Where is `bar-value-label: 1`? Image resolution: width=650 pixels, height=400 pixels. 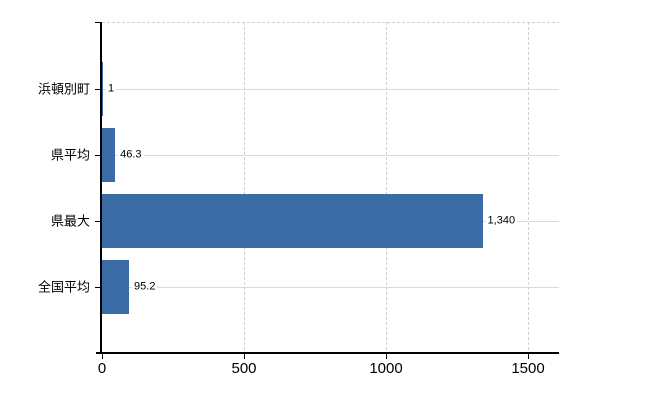 bar-value-label: 1 is located at coordinates (111, 89).